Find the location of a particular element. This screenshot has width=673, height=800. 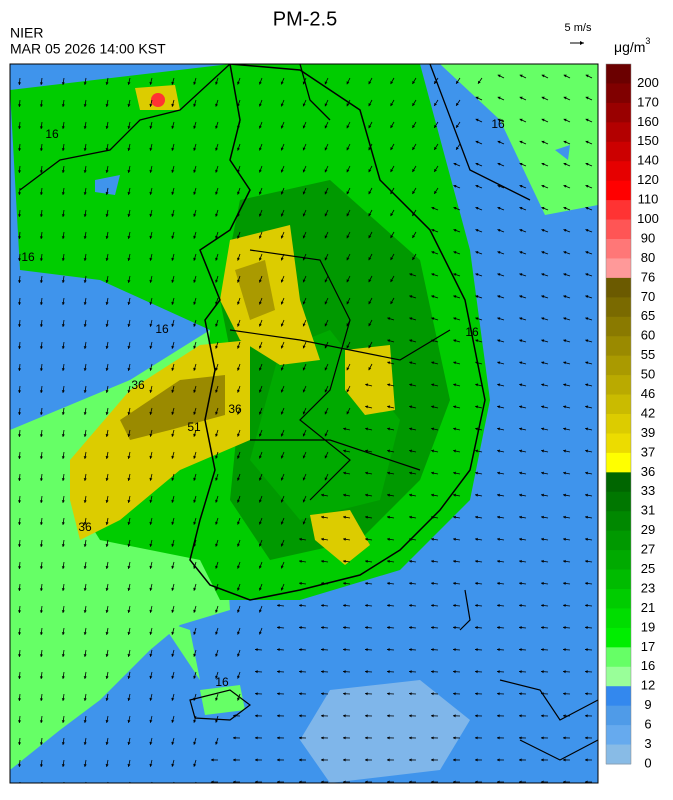

source: NIER is located at coordinates (26, 33).